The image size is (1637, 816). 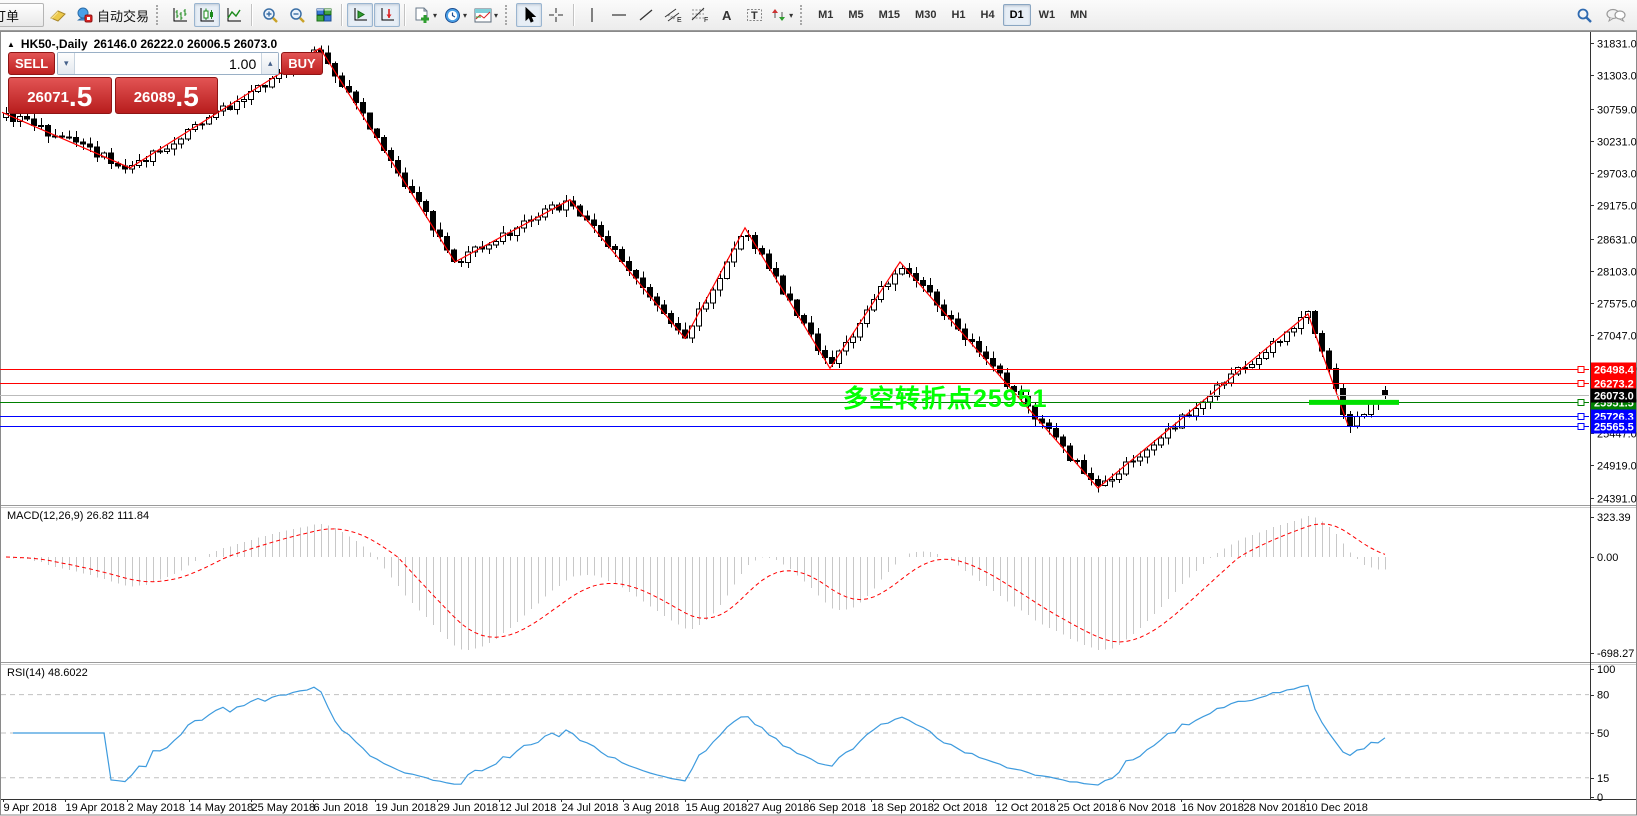 What do you see at coordinates (1148, 808) in the screenshot?
I see `svg-text: 6 Nov 2018` at bounding box center [1148, 808].